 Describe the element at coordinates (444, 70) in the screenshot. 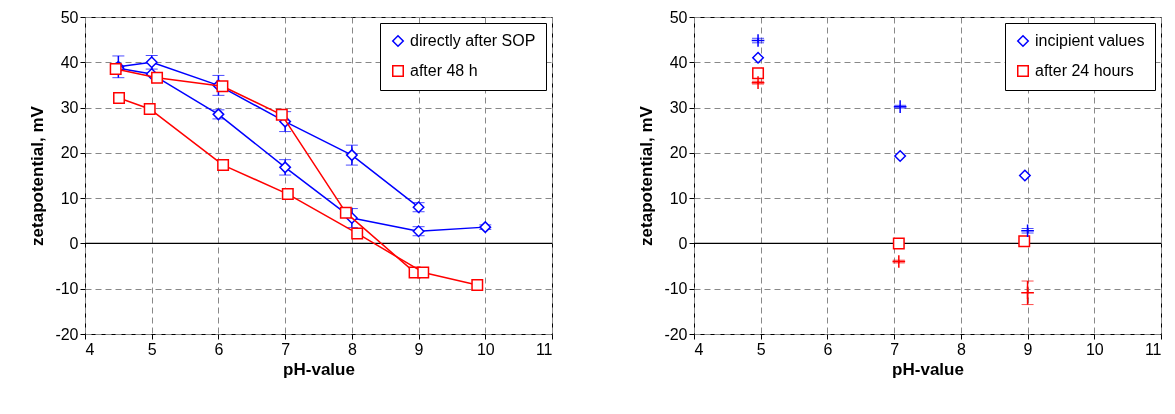

I see `legend-label: after 48 h` at that location.